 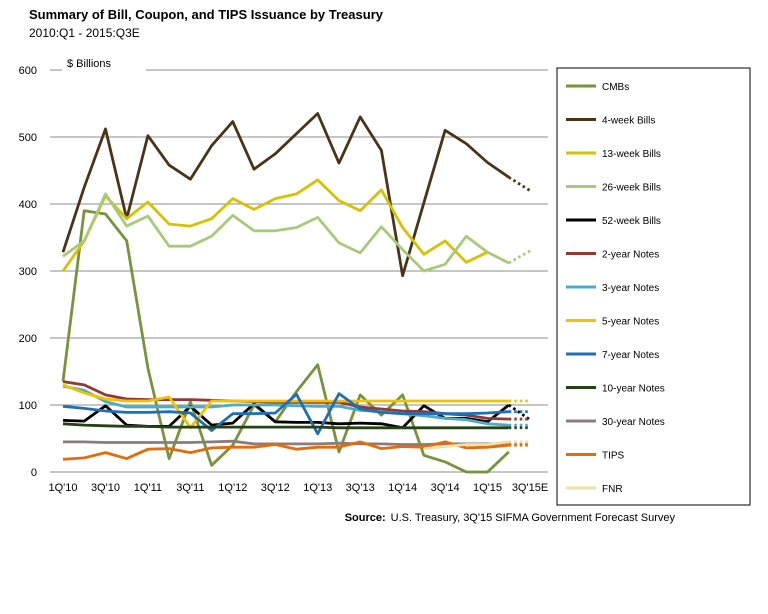 I want to click on y-tick-label: 600, so click(x=28, y=71).